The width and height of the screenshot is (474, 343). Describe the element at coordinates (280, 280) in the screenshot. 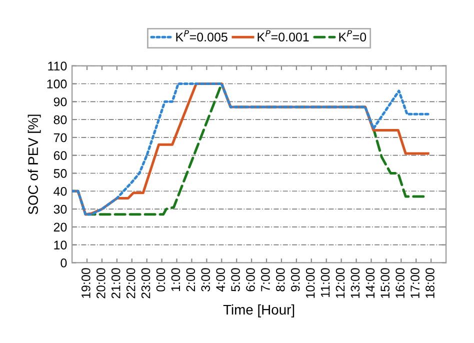

I see `x-tick-label: 8:00` at that location.